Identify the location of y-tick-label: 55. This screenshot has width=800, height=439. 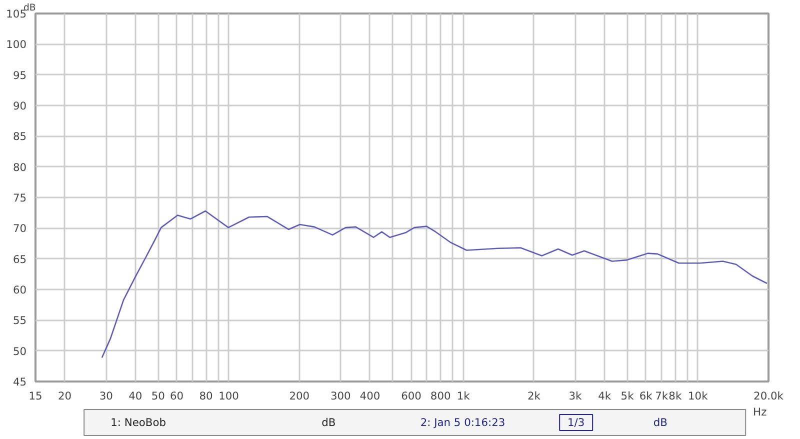
(19, 321).